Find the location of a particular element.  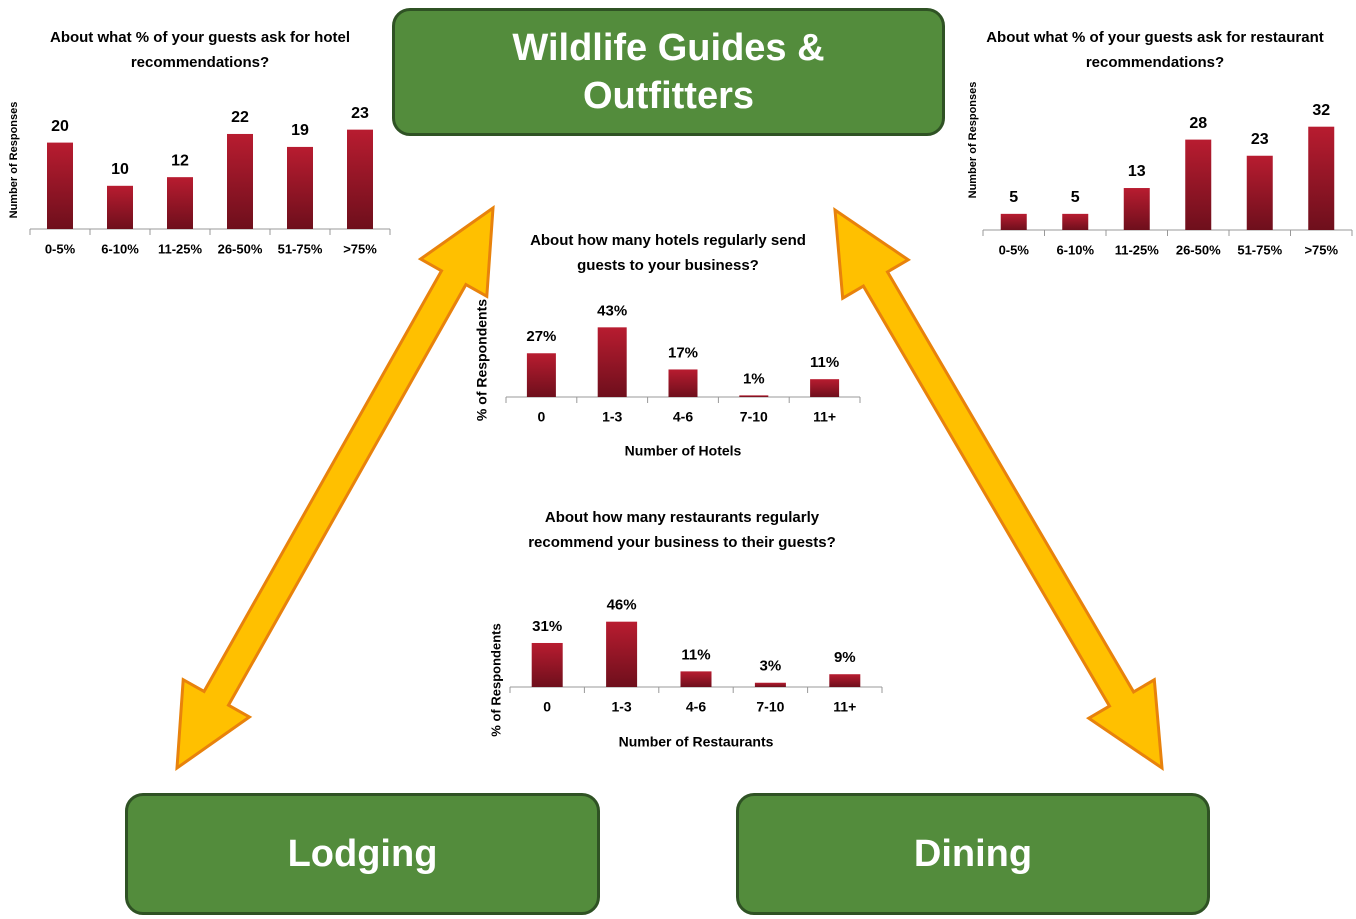

box-left: Lodging is located at coordinates (362, 854).